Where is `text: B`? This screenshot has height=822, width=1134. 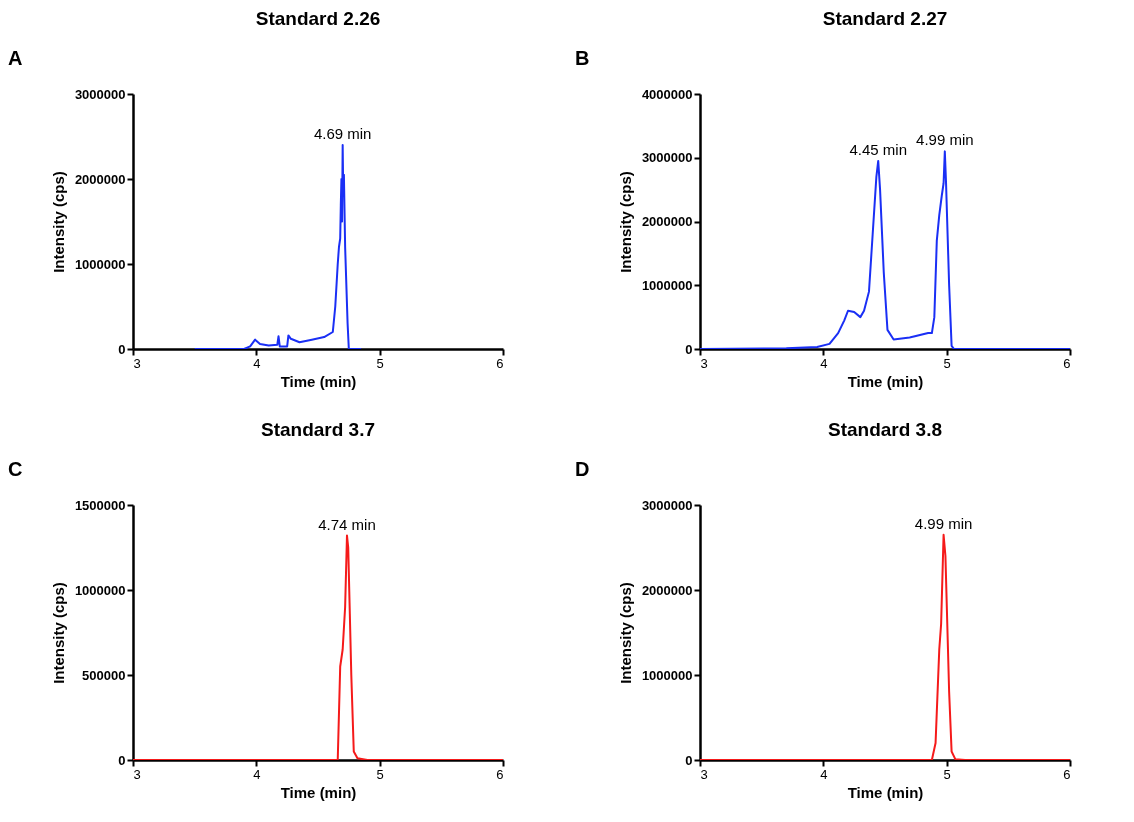
text: B is located at coordinates (582, 58).